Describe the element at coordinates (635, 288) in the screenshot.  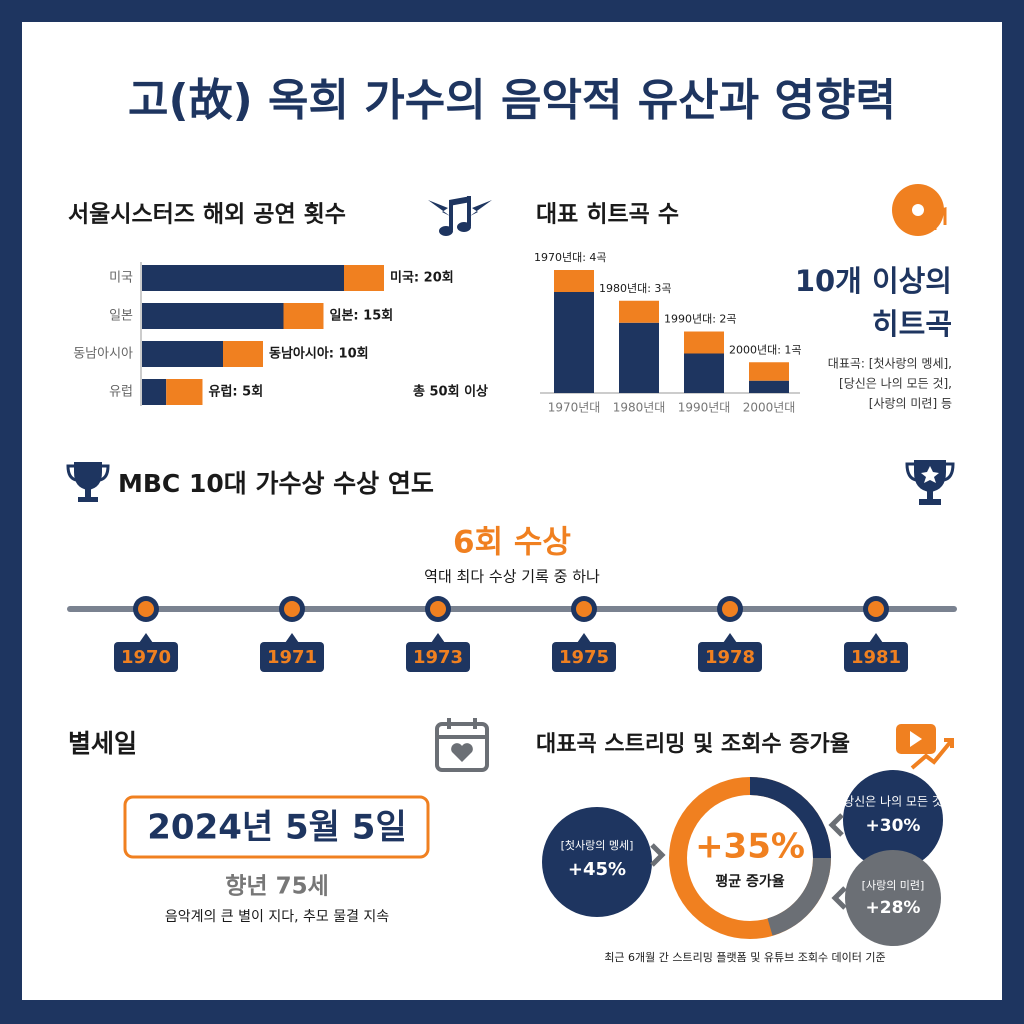
I see `value-label: 1980년대: 3곡` at that location.